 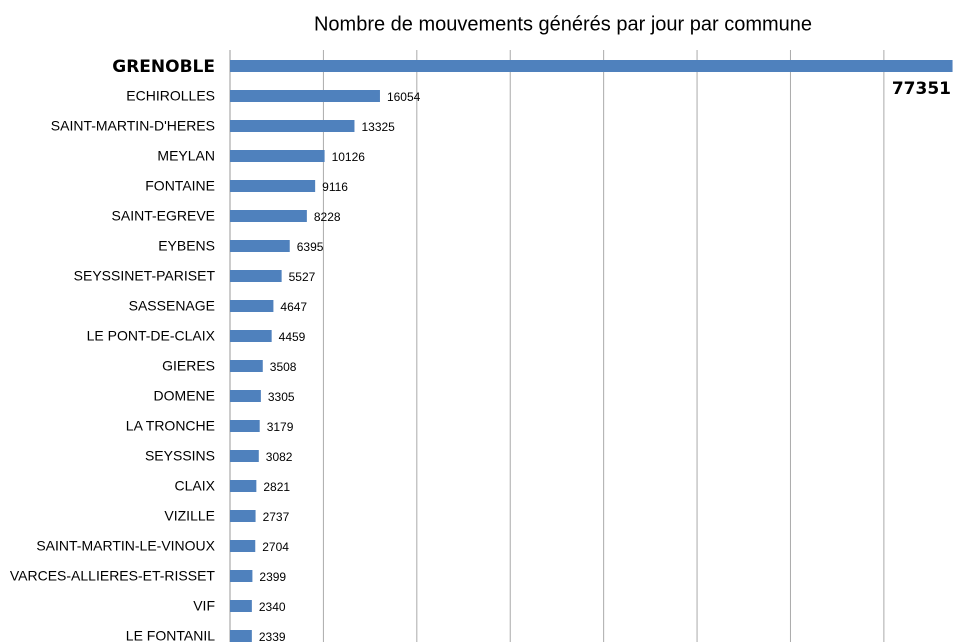 I want to click on y-tick-label: SEYSSINS, so click(x=180, y=456).